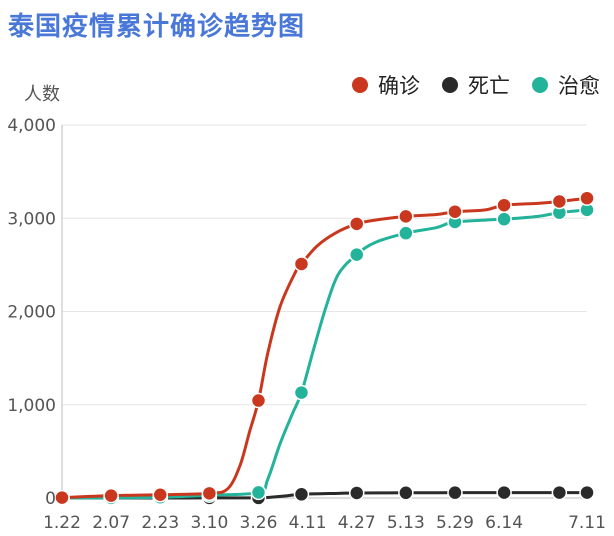 This screenshot has height=536, width=614. I want to click on legend-item-deaths: 死亡, so click(476, 85).